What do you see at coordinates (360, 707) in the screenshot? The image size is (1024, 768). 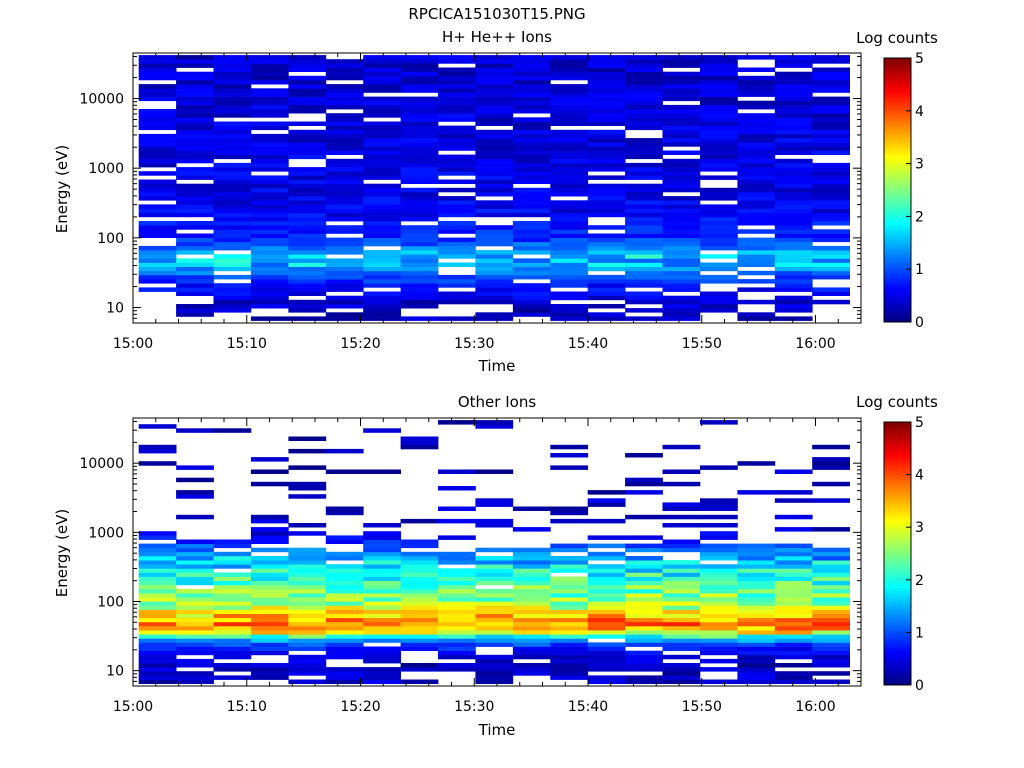 I see `x-tick-label: 15:20` at bounding box center [360, 707].